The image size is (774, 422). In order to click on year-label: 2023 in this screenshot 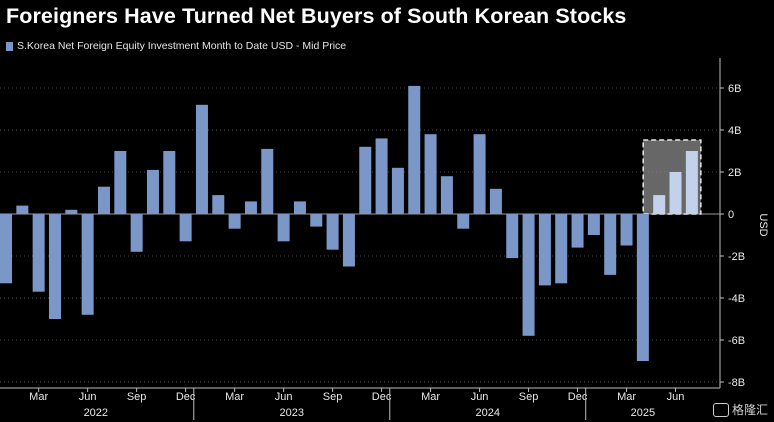, I will do `click(292, 413)`.